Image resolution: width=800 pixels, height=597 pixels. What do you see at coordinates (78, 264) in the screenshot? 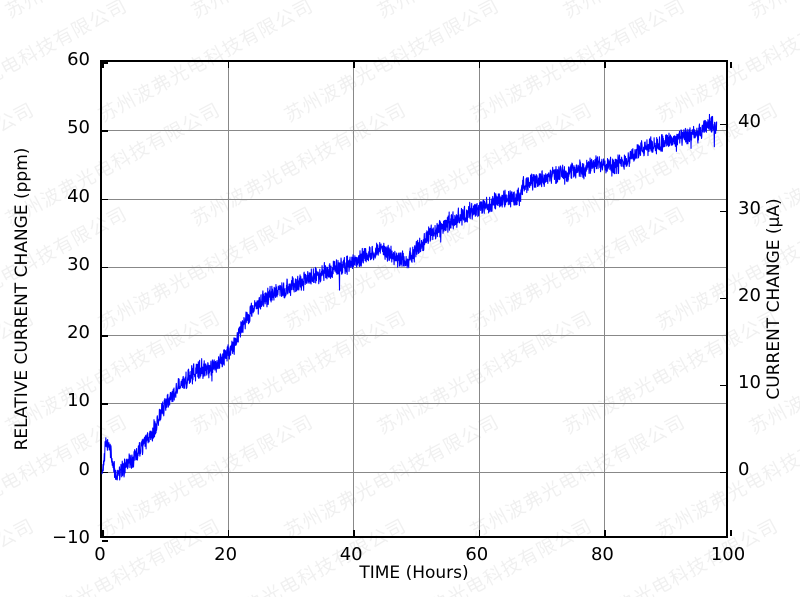
I see `y-axis-left-ticklabel: 30` at bounding box center [78, 264].